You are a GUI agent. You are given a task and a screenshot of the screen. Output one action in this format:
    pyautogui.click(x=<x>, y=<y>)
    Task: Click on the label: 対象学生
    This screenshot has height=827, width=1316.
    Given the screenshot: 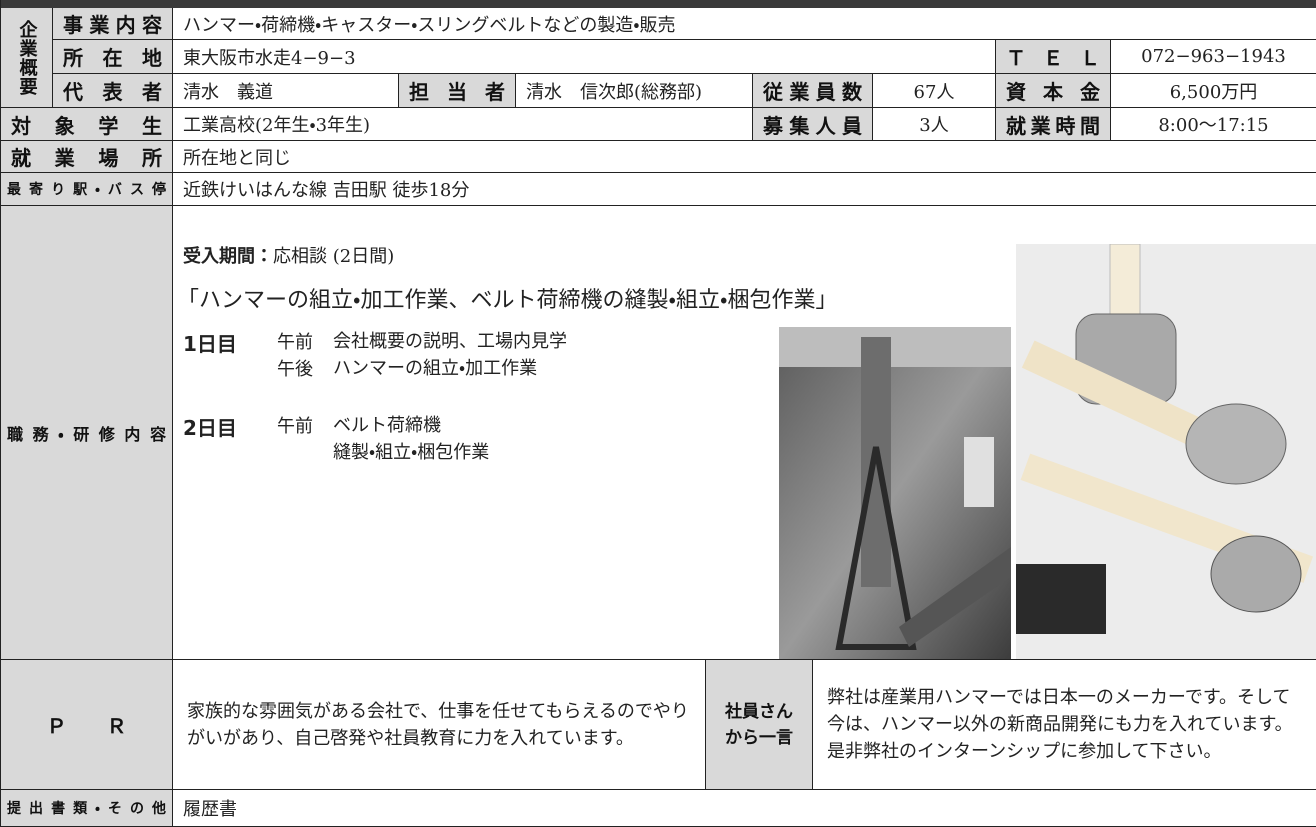 What is the action you would take?
    pyautogui.click(x=87, y=124)
    